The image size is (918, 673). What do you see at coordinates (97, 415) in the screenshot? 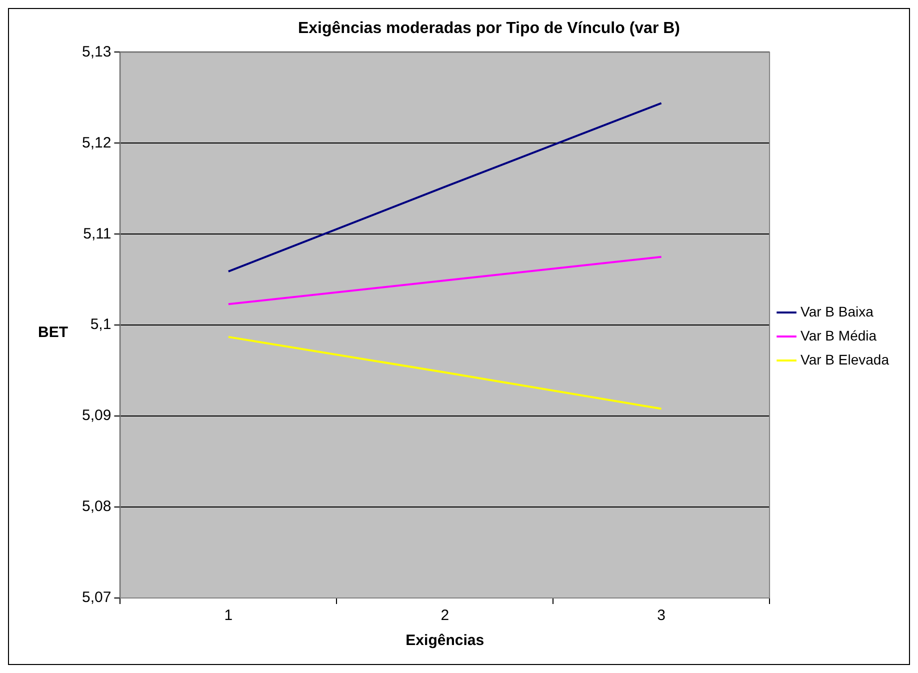
I see `y-tick-label: 5,09` at bounding box center [97, 415].